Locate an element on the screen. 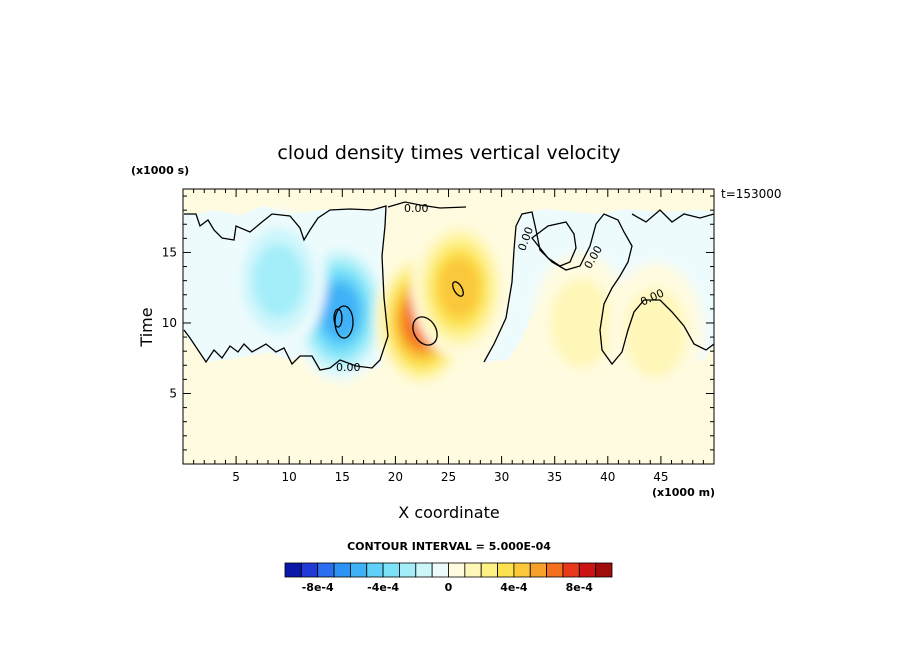  x-tick-label: 25 is located at coordinates (448, 477).